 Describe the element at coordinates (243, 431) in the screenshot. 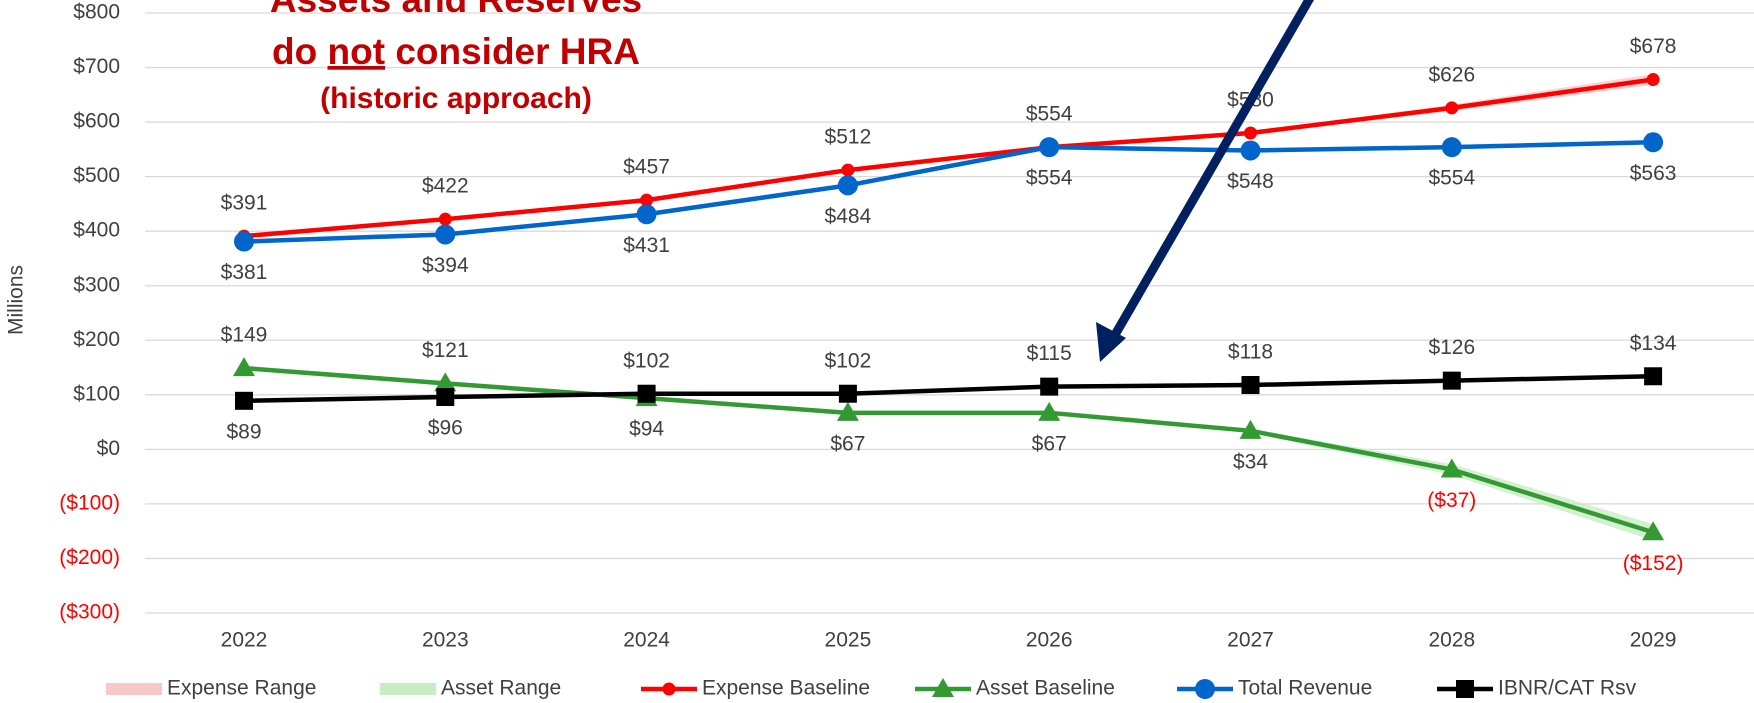

I see `data-label: $89` at that location.